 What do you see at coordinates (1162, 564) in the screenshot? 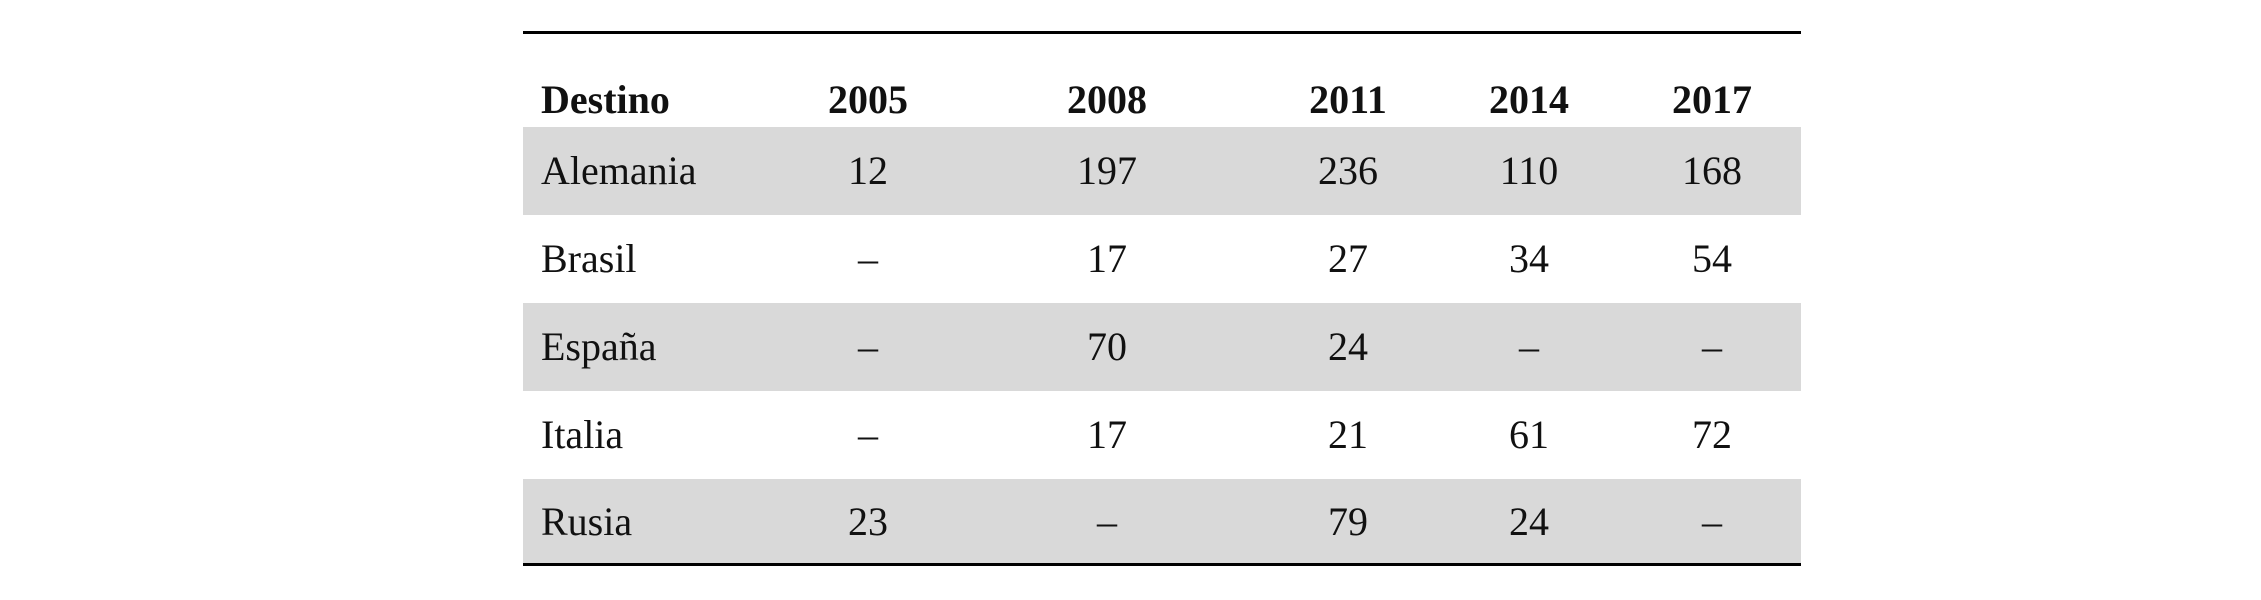
I see `bottom-rule` at bounding box center [1162, 564].